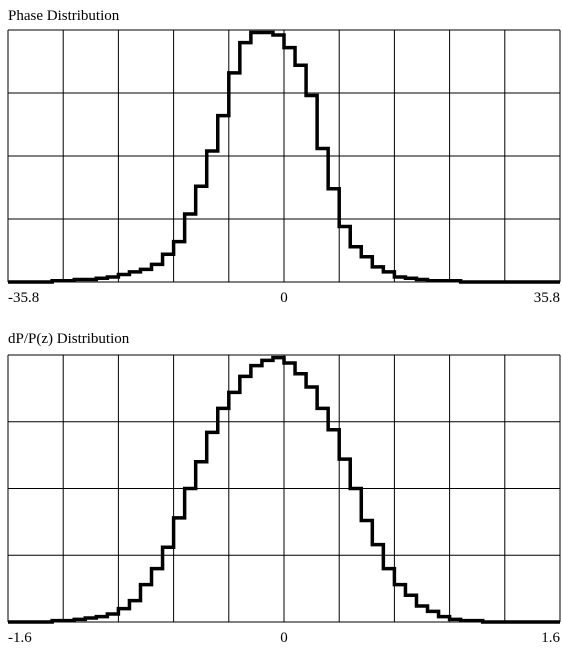  I want to click on chart-title: dP/P(z) Distribution, so click(69, 339).